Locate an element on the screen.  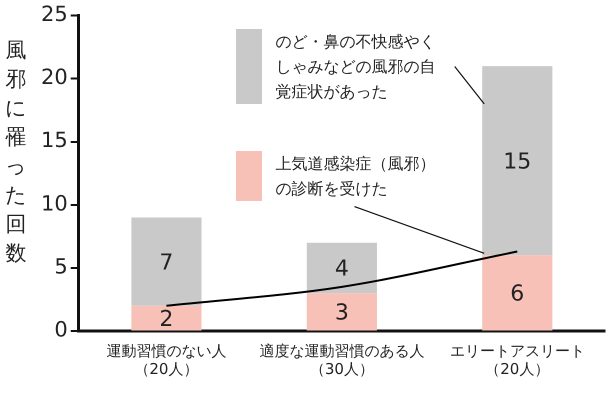
data-label: 3 is located at coordinates (341, 313).